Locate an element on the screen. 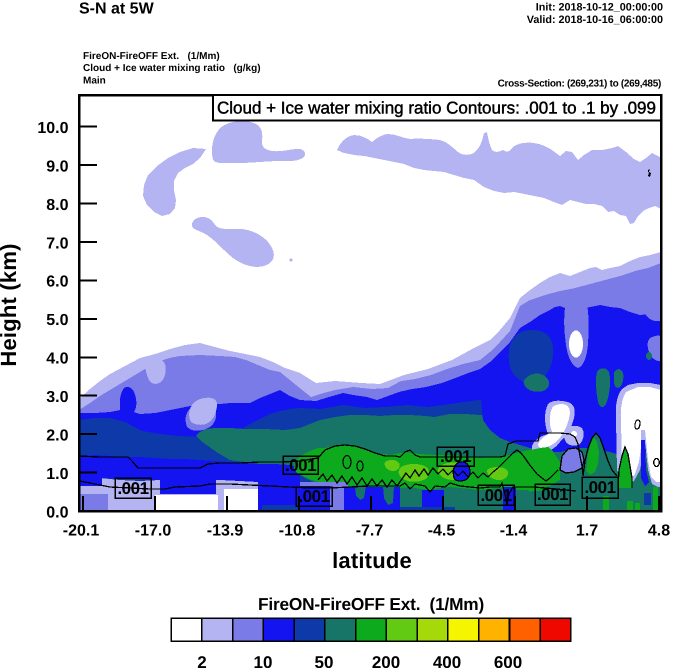  svg-text: 400 is located at coordinates (447, 660).